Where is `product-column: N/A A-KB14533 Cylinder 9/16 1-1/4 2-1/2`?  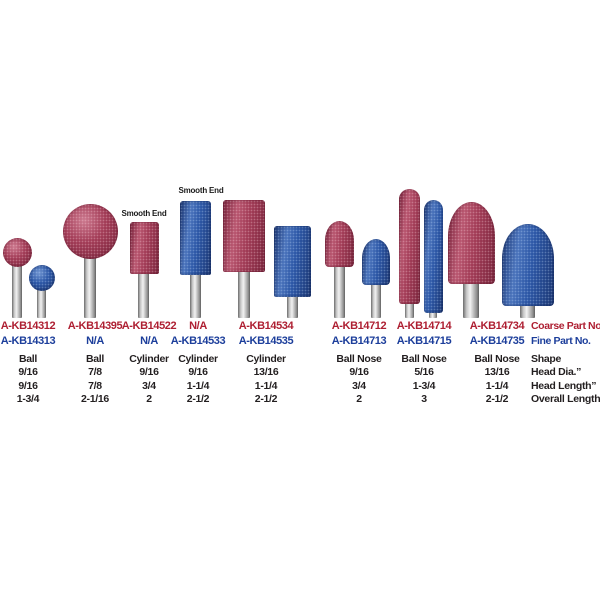 product-column: N/A A-KB14533 Cylinder 9/16 1-1/4 2-1/2 is located at coordinates (198, 363).